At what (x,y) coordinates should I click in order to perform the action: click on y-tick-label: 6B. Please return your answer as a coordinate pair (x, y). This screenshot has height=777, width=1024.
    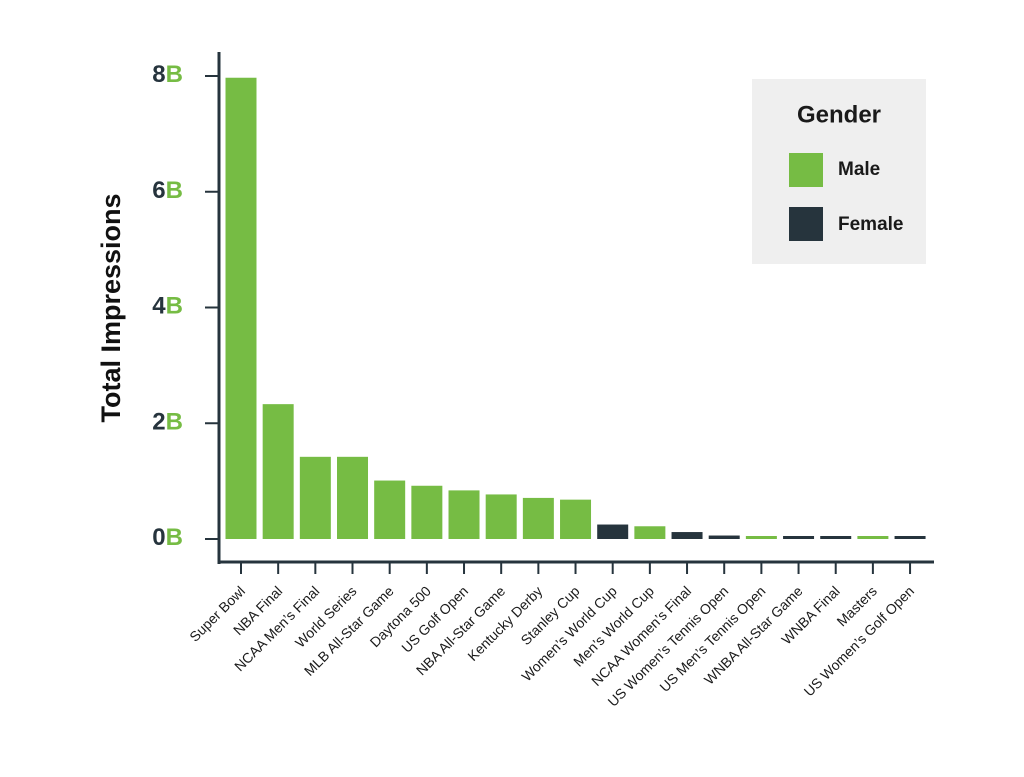
    Looking at the image, I should click on (167, 190).